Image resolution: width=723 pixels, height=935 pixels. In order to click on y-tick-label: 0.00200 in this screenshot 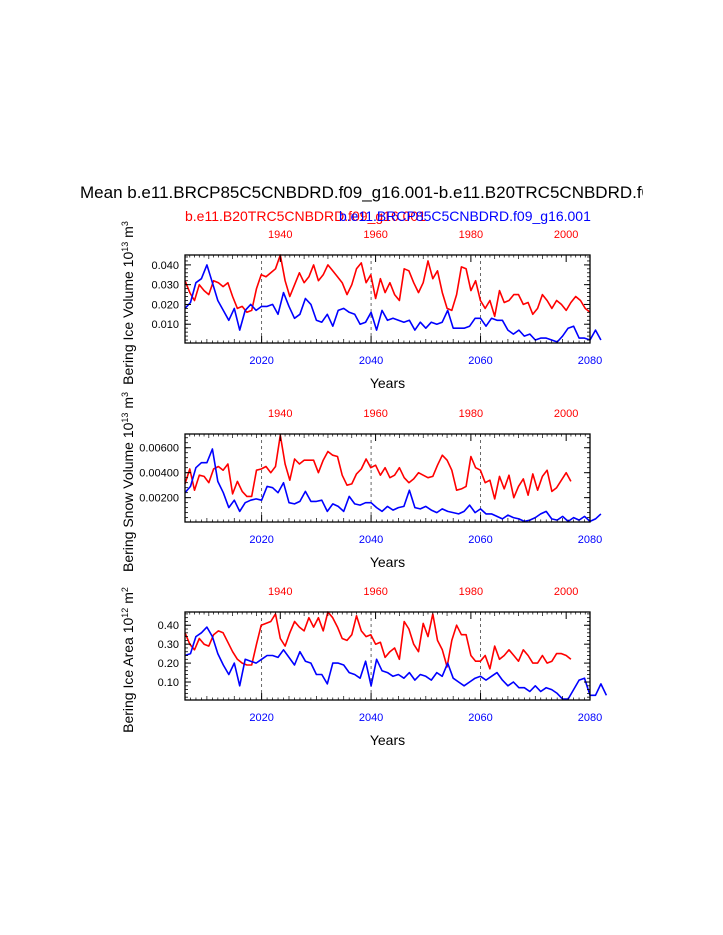, I will do `click(159, 499)`.